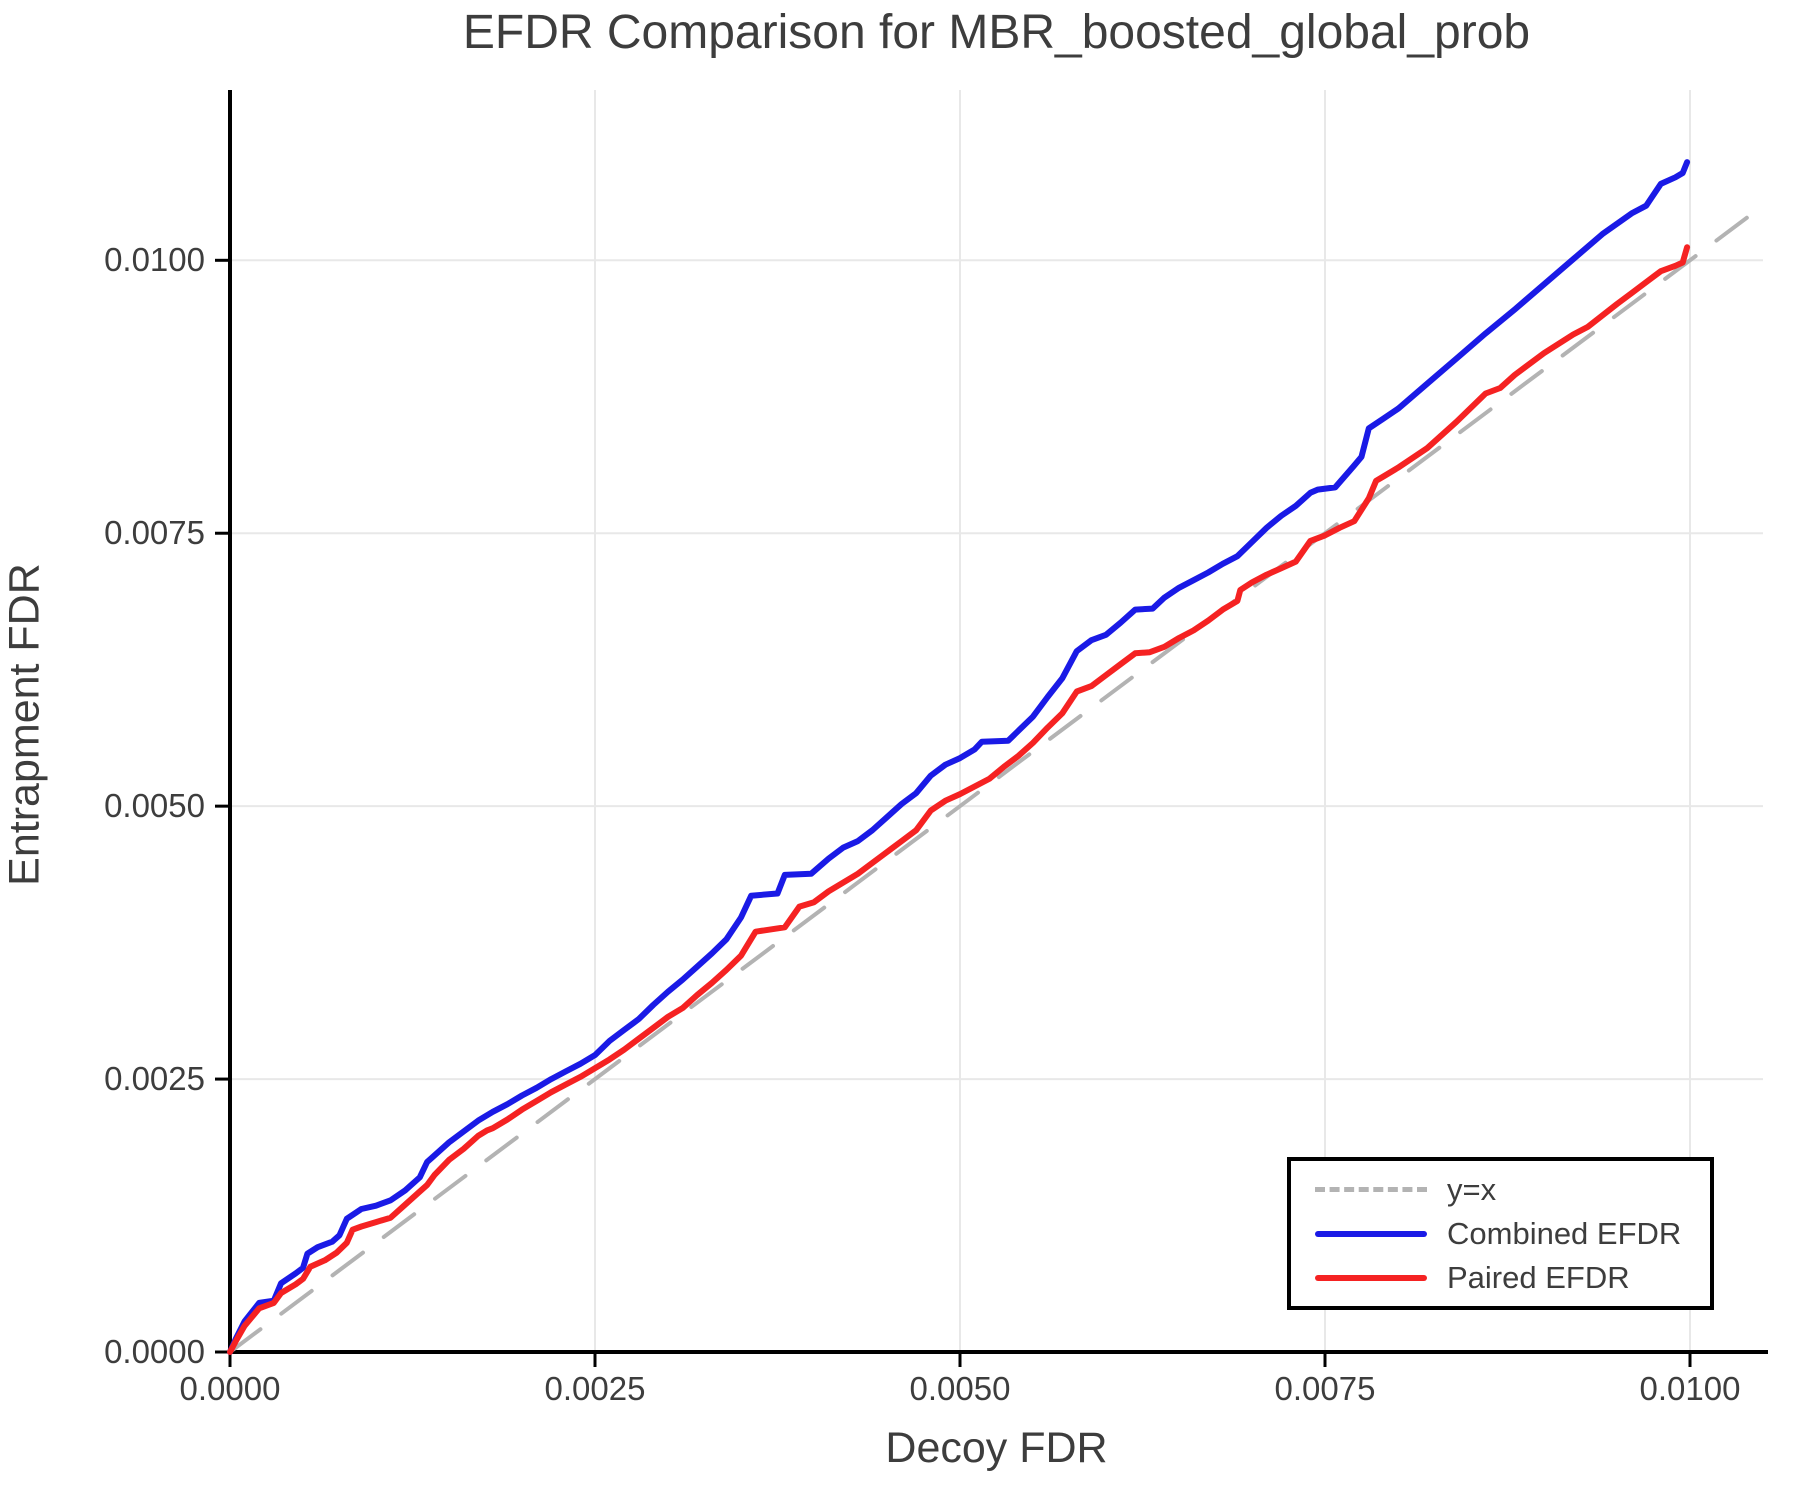 The height and width of the screenshot is (1500, 1800). I want to click on x-tick-label: 0.0075, so click(1325, 1388).